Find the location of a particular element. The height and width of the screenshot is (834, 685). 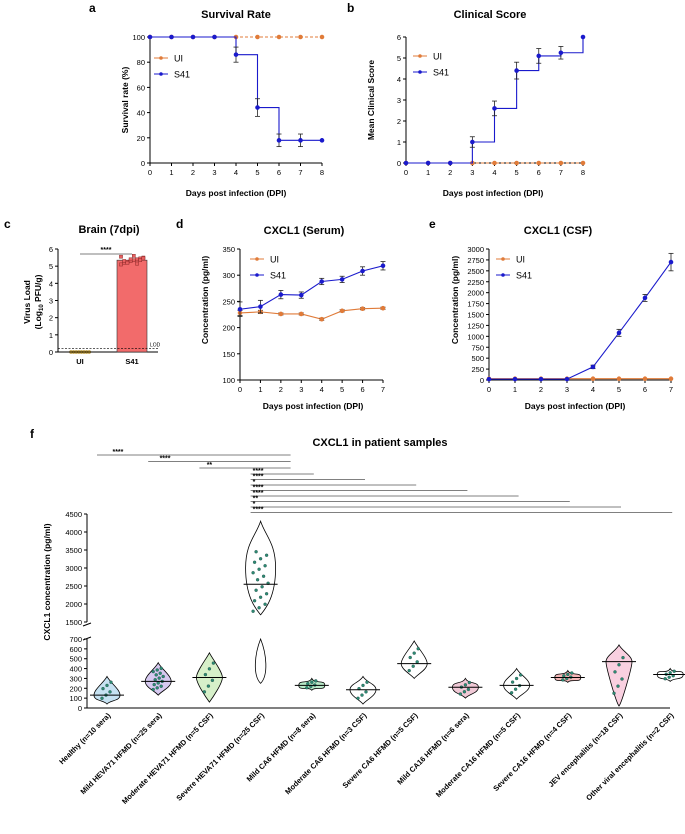

xlabel-a: Days post infection (DPI) is located at coordinates (236, 193).